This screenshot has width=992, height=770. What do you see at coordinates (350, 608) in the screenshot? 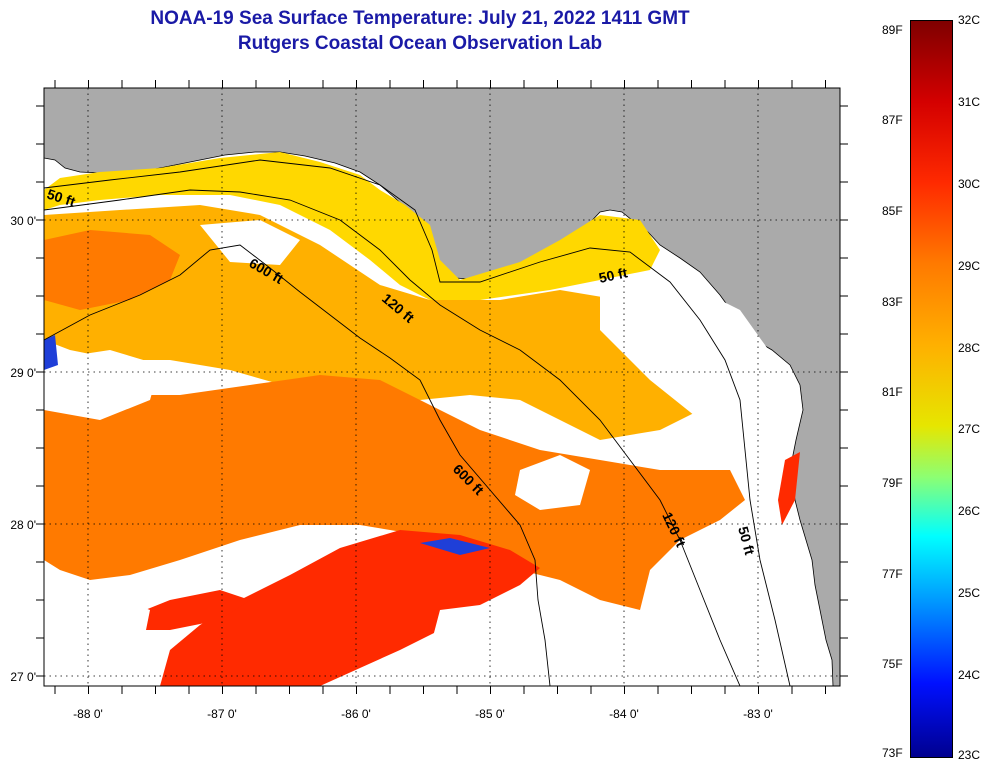
I see `sst-hot-water` at bounding box center [350, 608].